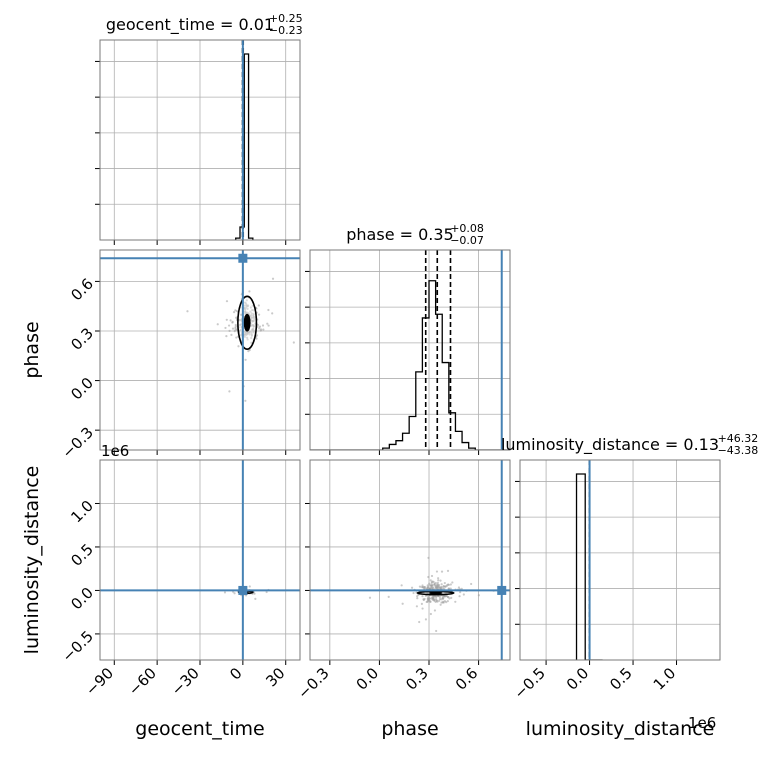  Describe the element at coordinates (82, 389) in the screenshot. I see `tick-label-y: 0.0` at that location.